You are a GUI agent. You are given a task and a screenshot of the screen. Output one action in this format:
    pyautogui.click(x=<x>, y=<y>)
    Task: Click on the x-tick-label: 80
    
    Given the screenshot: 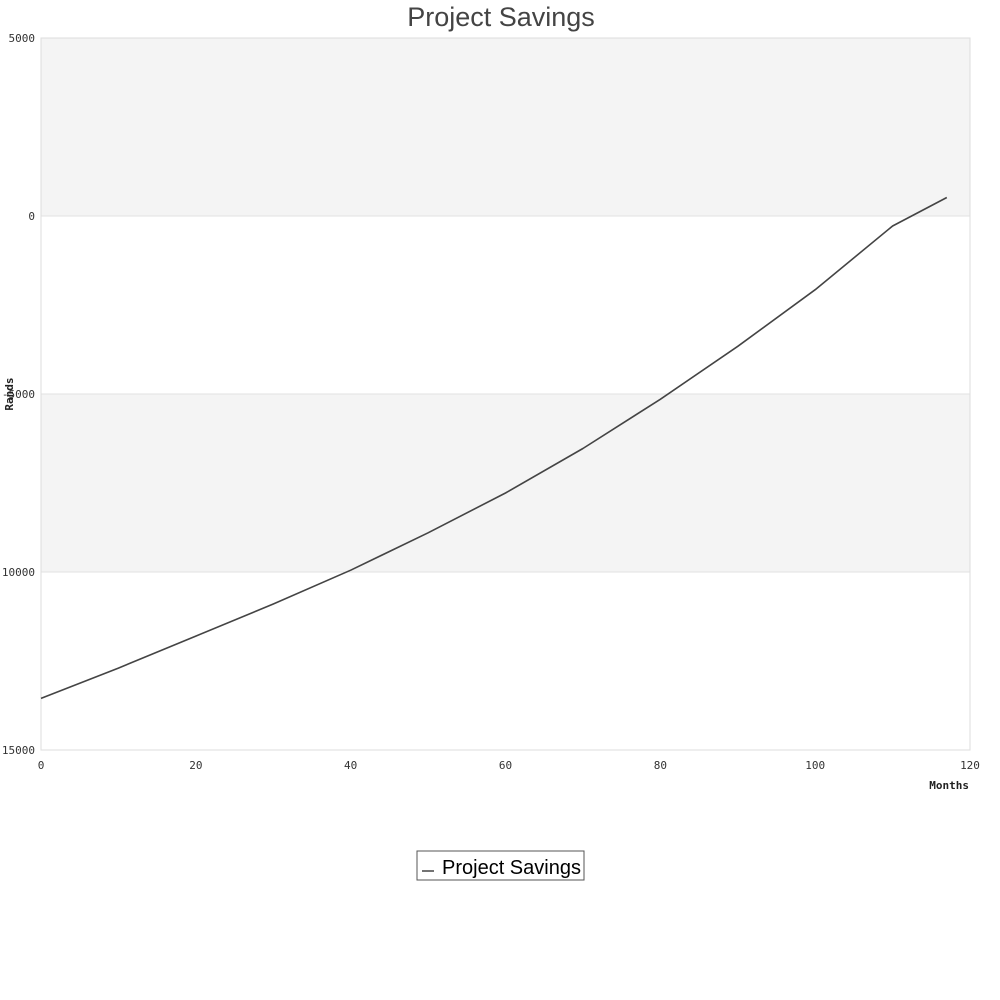 What is the action you would take?
    pyautogui.click(x=660, y=765)
    